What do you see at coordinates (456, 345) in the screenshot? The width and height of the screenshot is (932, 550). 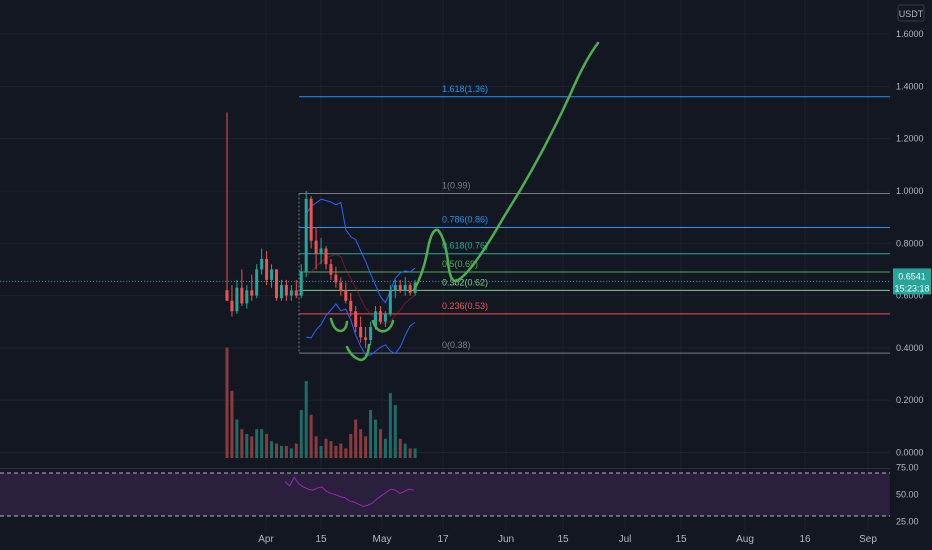 I see `fib-level-label: 0(0.38)` at bounding box center [456, 345].